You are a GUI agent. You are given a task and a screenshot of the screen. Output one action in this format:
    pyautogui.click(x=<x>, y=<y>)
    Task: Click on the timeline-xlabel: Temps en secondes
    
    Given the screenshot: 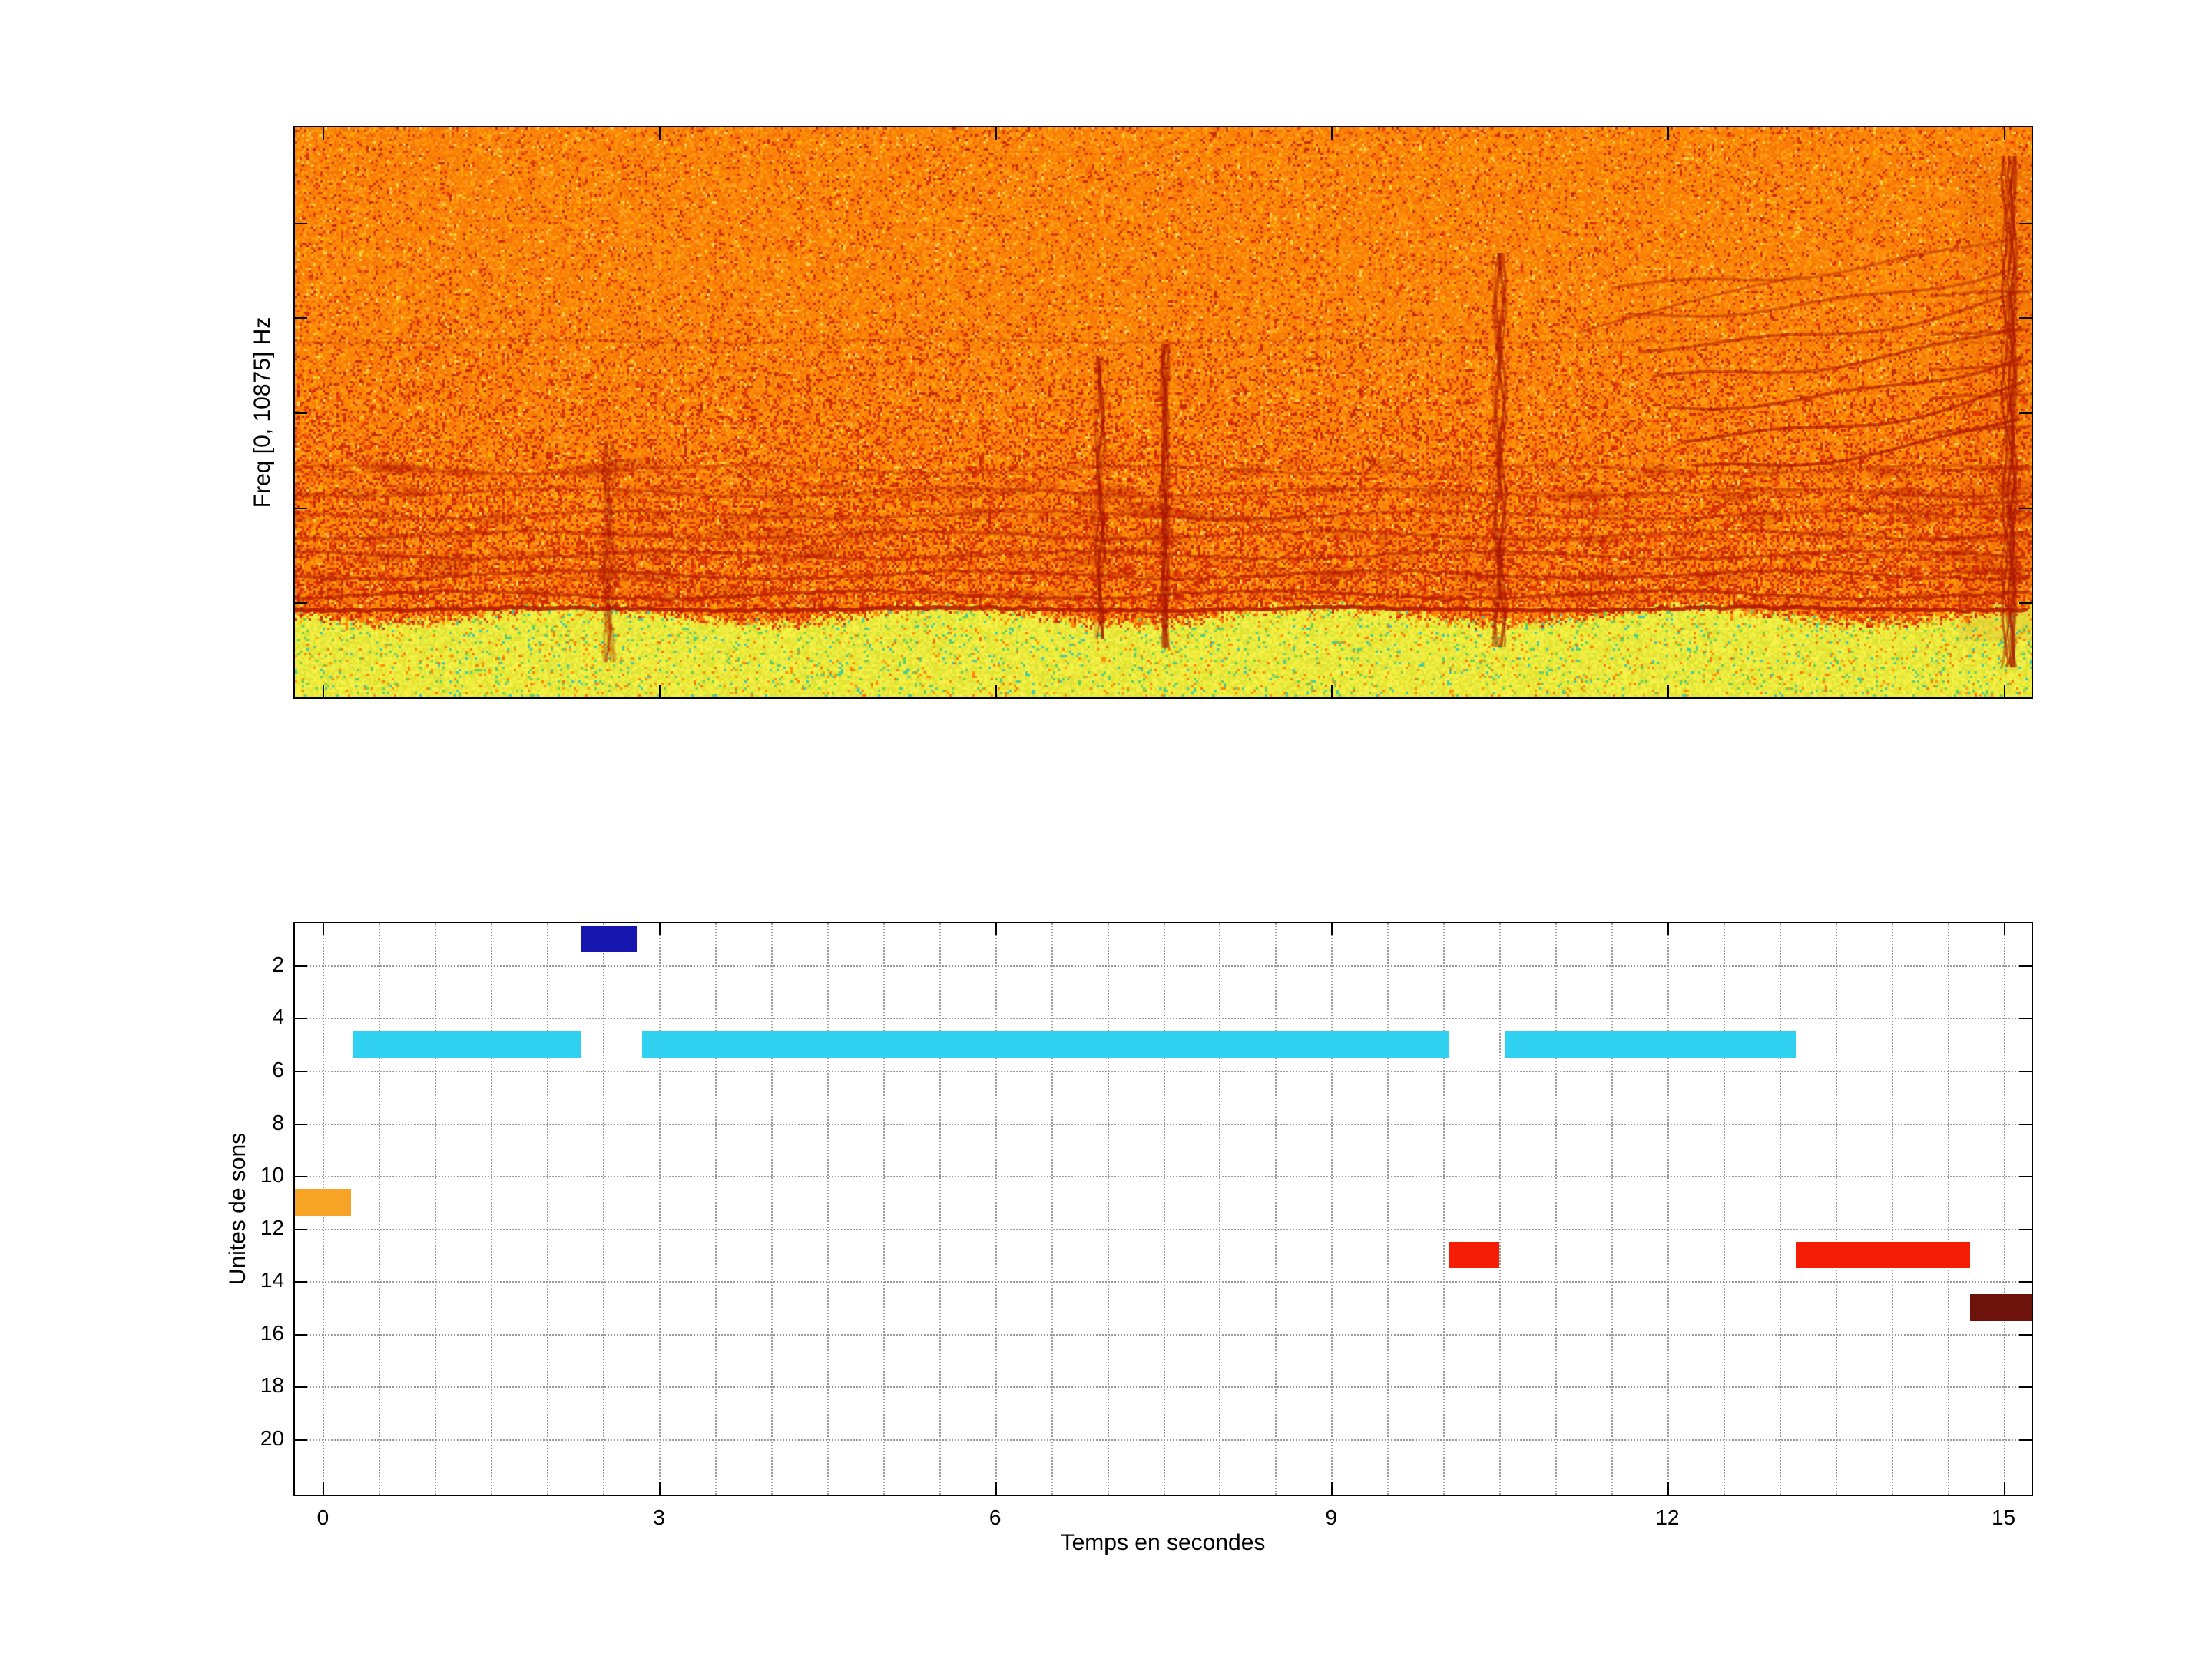 What is the action you would take?
    pyautogui.click(x=1163, y=1543)
    